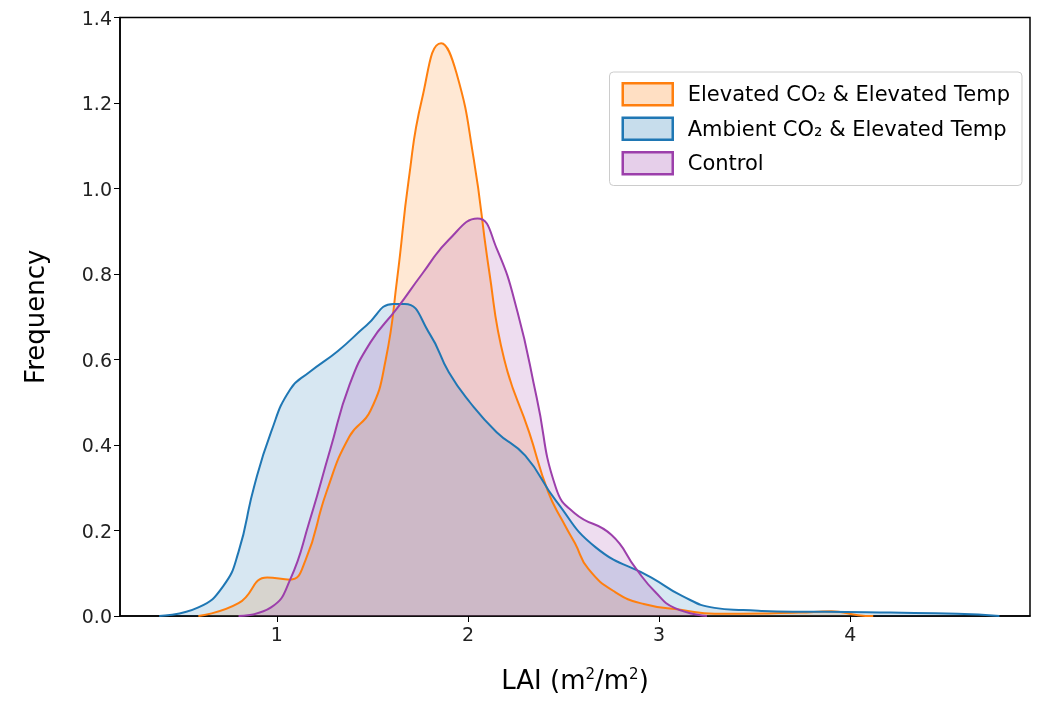  I want to click on y-tick-label: 0.0, so click(96, 616).